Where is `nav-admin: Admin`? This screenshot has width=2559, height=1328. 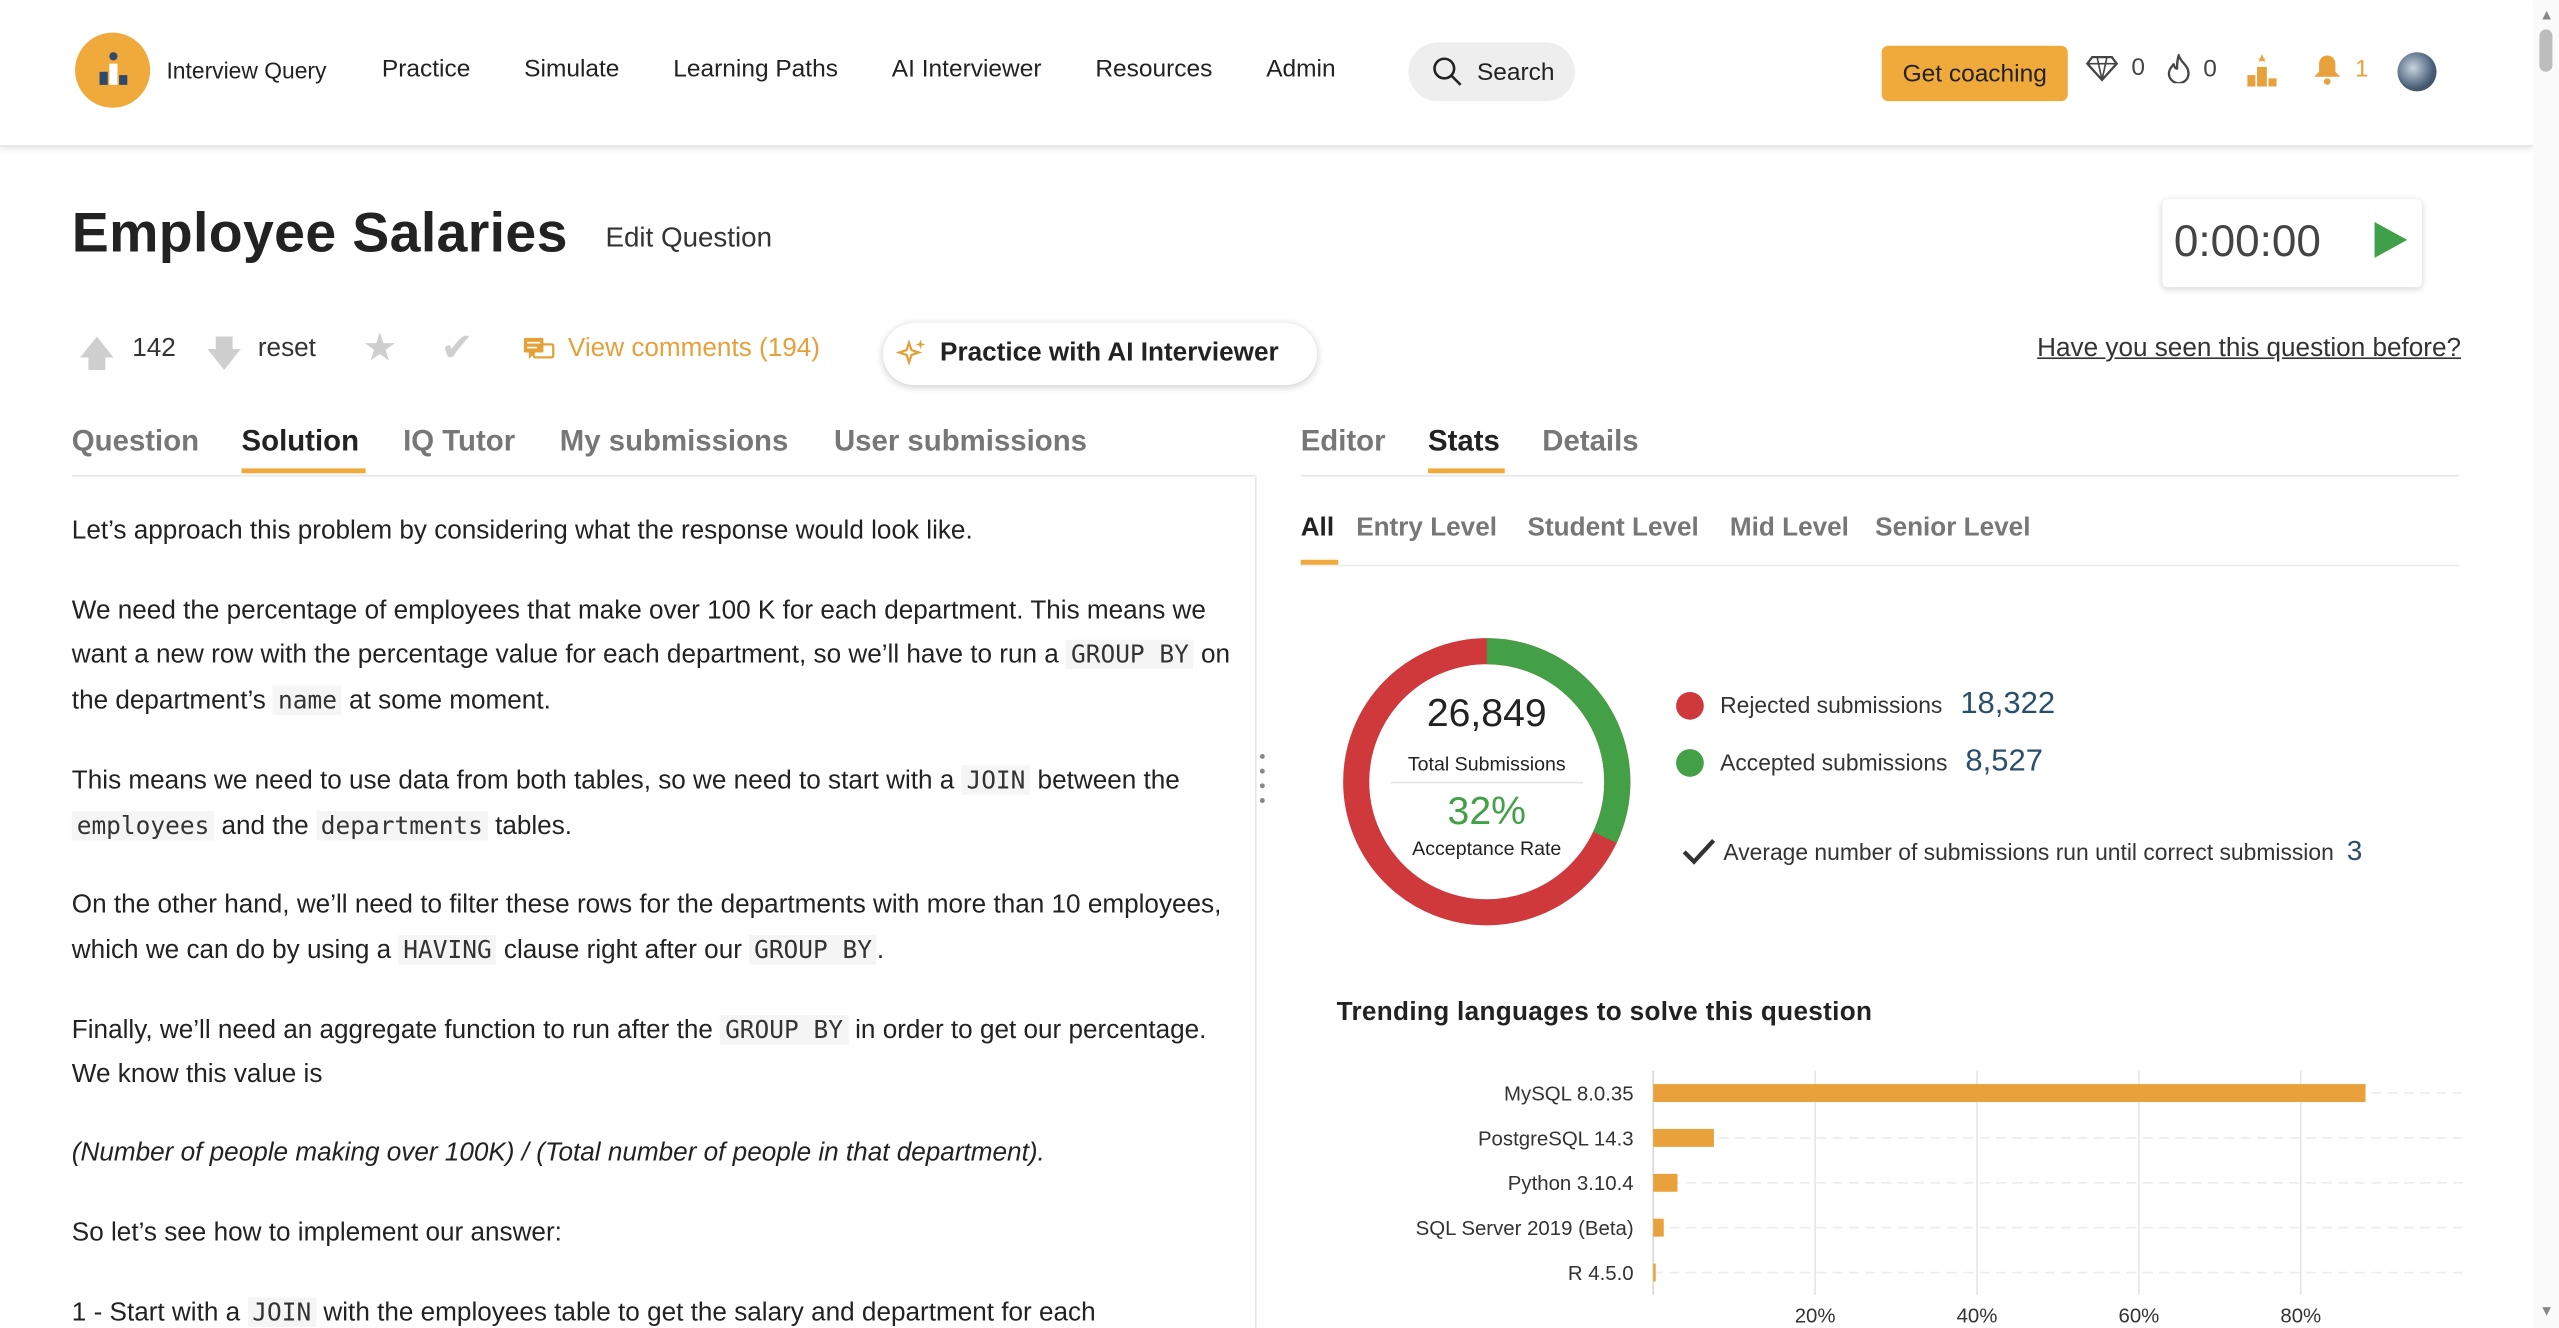 nav-admin: Admin is located at coordinates (1301, 69).